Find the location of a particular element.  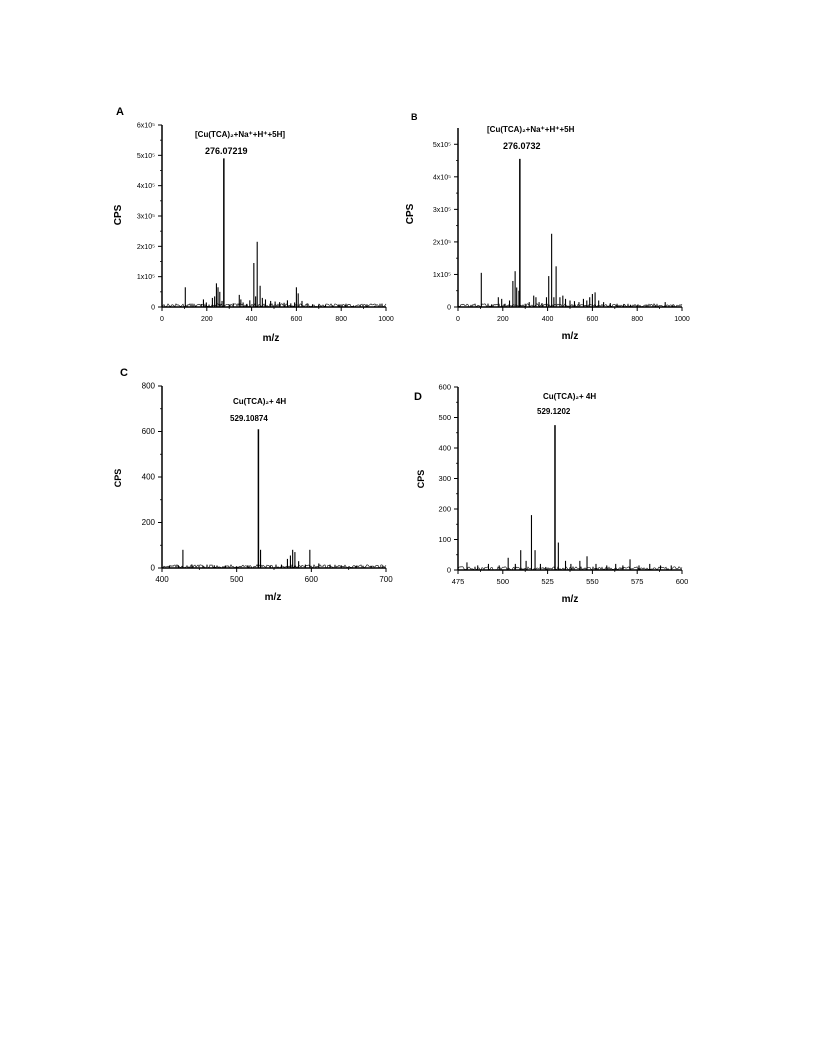

panel-d-y-tick-label: 200 is located at coordinates (444, 509).